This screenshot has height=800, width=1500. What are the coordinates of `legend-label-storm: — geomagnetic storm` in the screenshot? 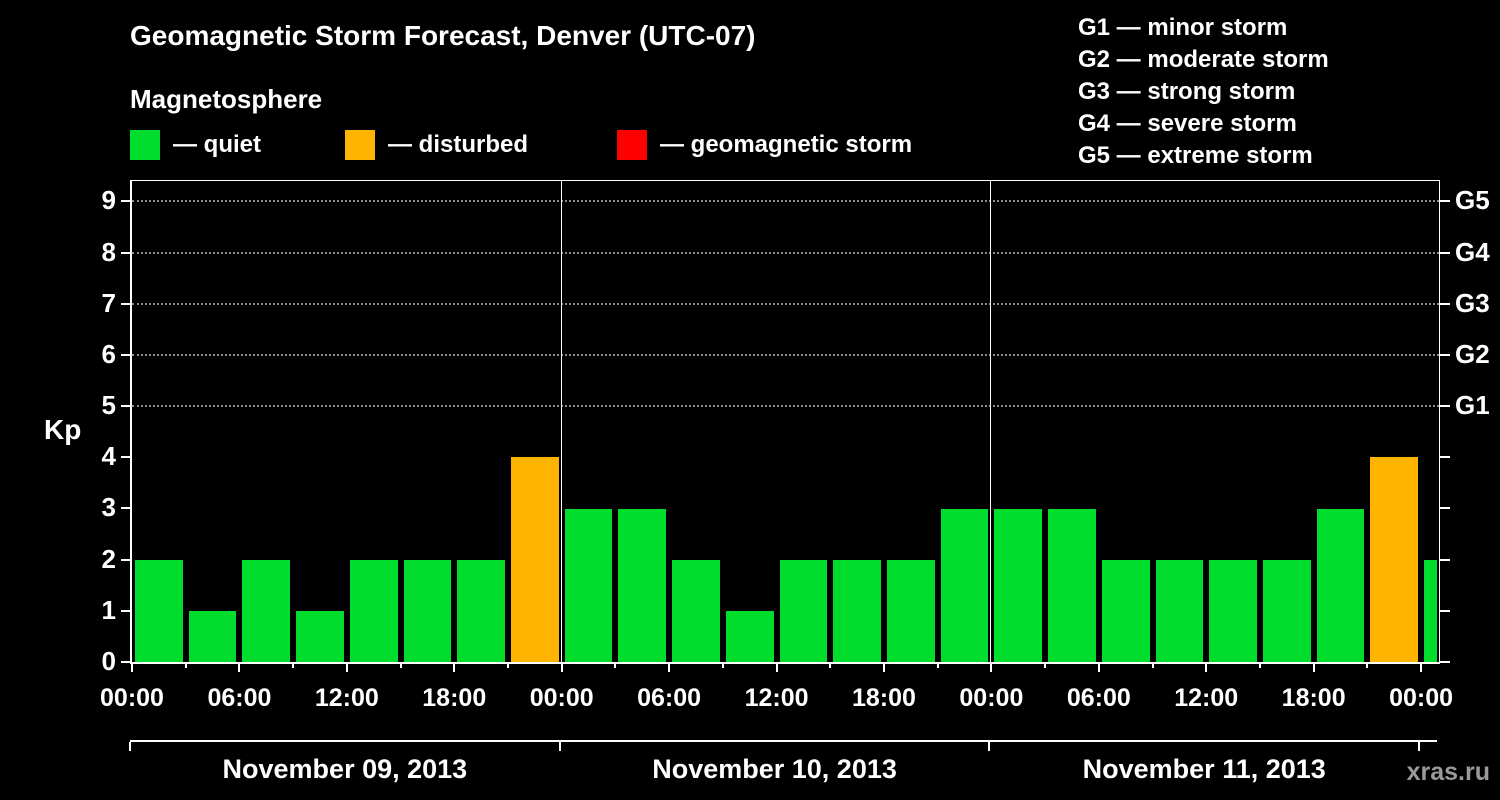 It's located at (786, 144).